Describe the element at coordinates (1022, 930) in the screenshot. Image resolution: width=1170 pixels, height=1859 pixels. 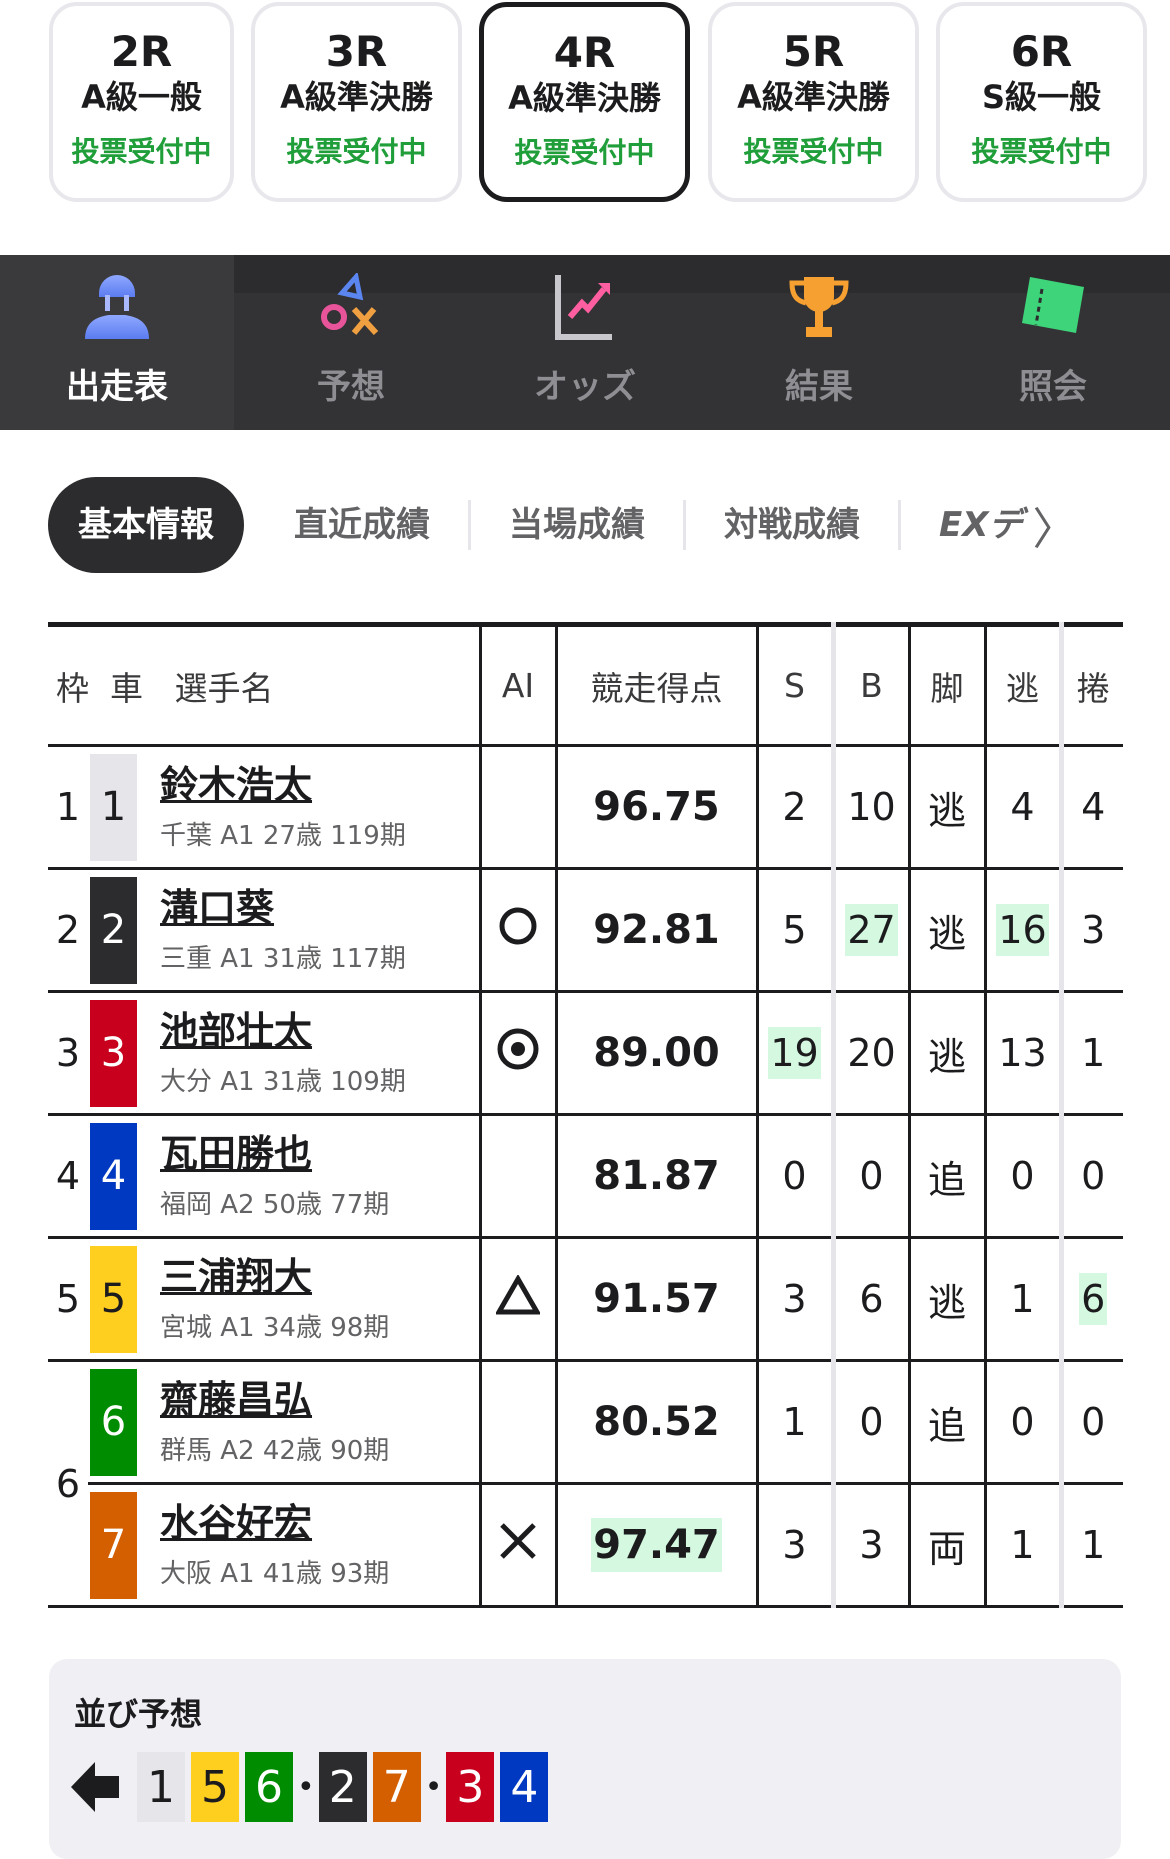
I see `cell-nige: 16` at that location.